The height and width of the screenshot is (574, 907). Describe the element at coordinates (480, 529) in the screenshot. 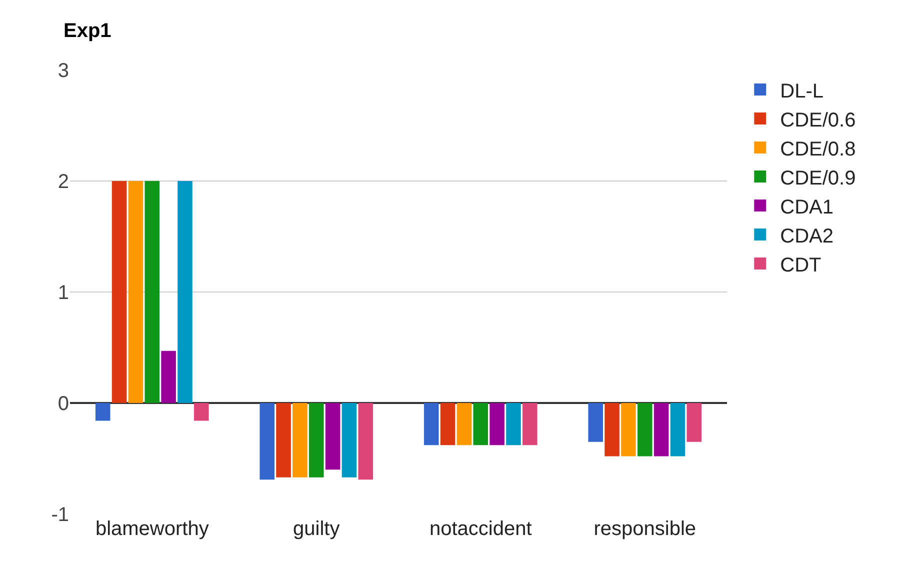

I see `x-tick-label: notaccident` at that location.